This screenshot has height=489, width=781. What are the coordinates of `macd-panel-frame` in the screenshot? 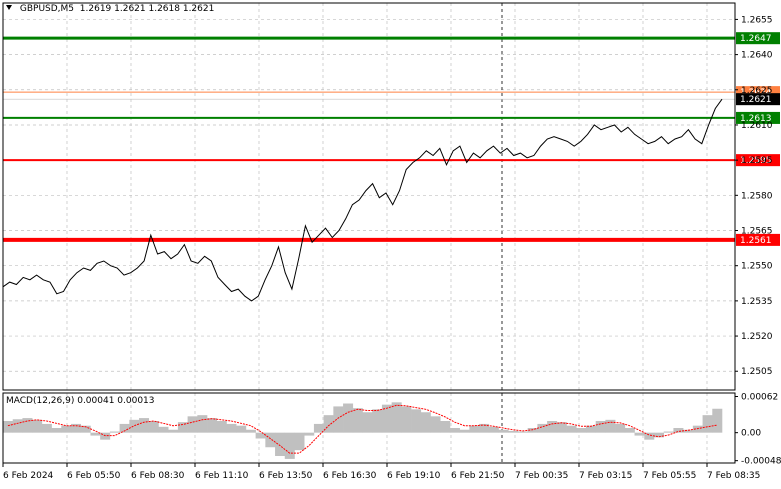 It's located at (369, 428).